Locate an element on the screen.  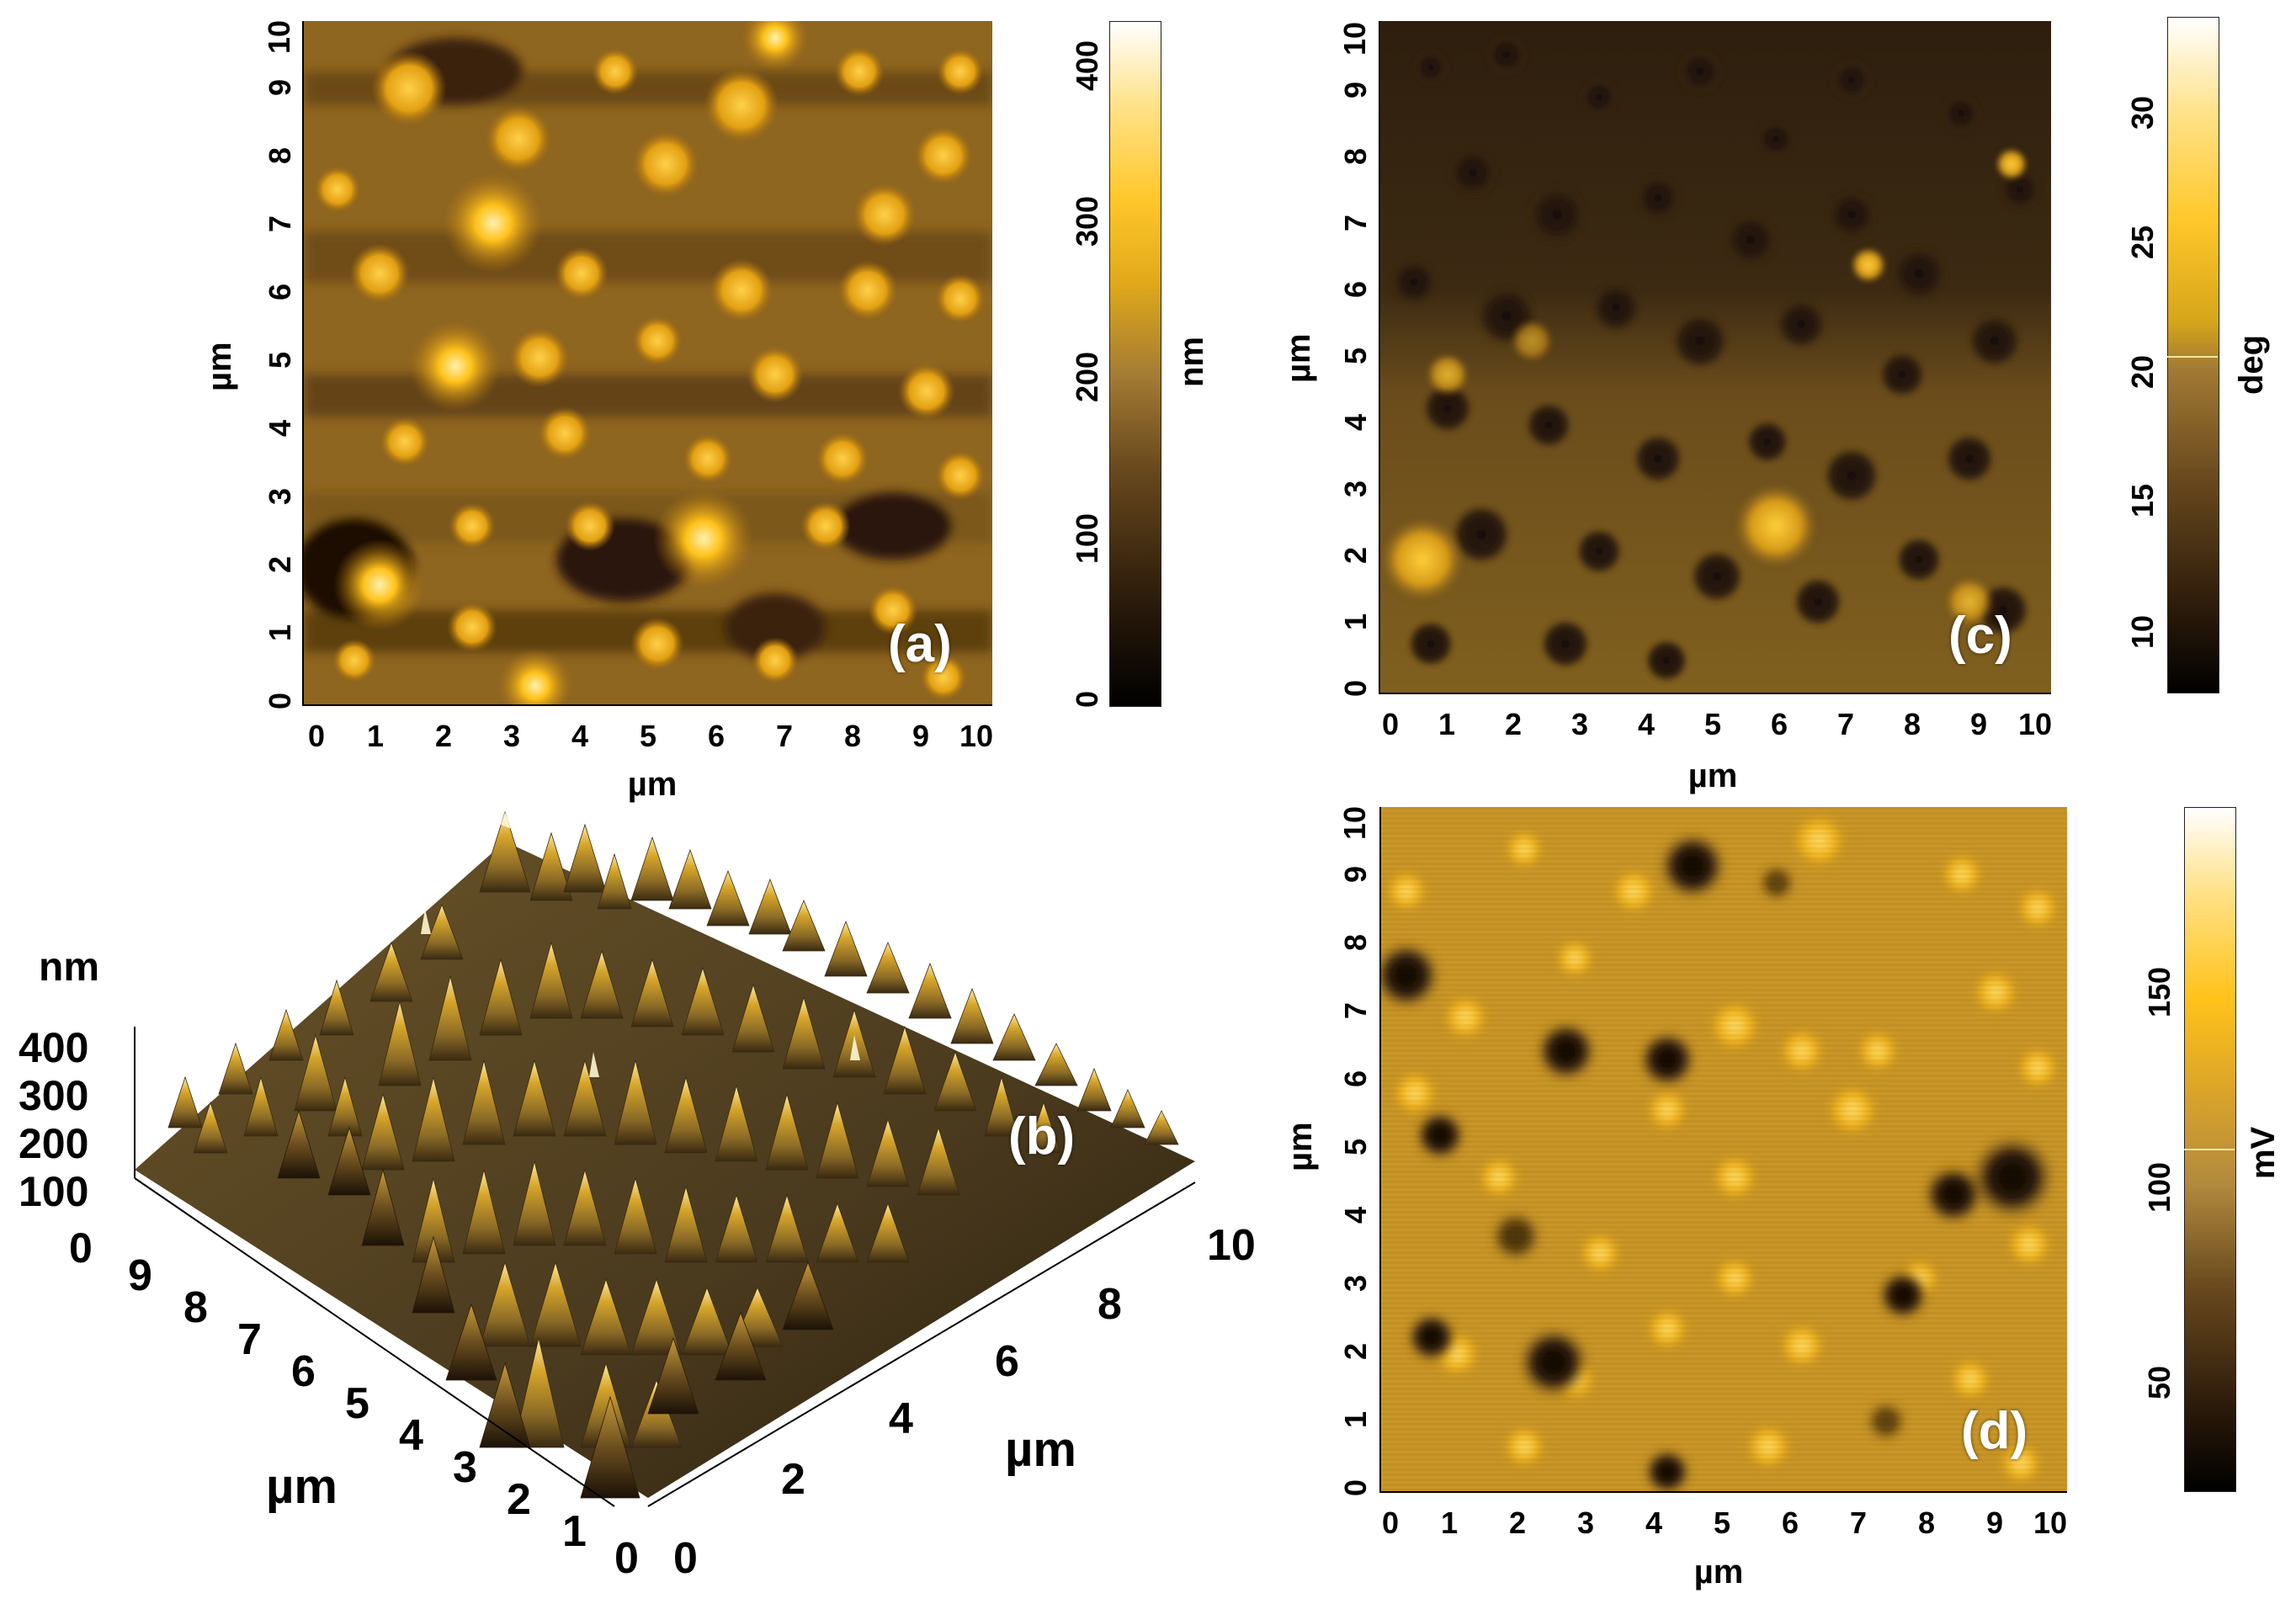
panel-c-y-tick: 8 is located at coordinates (1355, 156).